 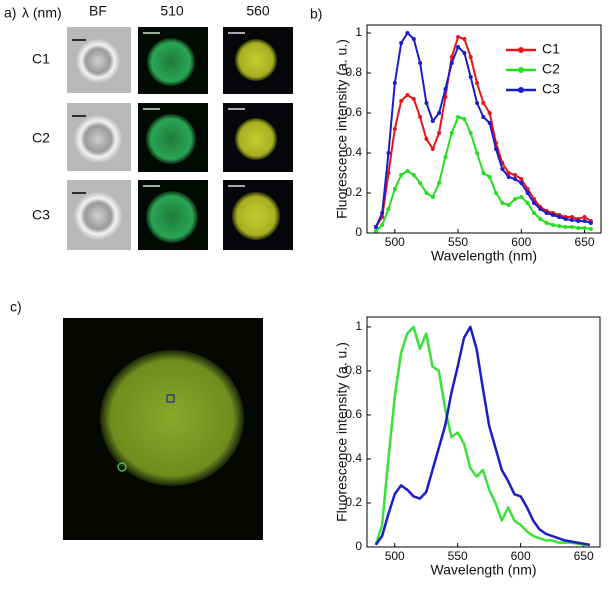 I want to click on legend-label: C1, so click(x=551, y=49).